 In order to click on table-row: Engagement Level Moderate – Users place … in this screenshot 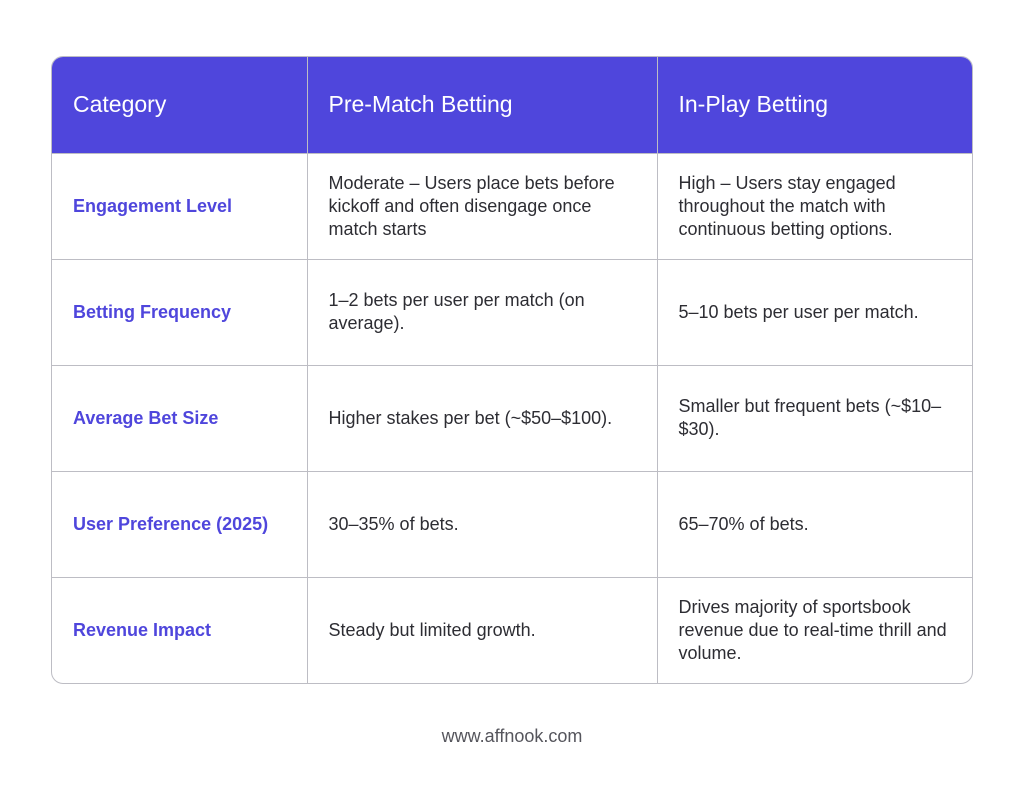, I will do `click(512, 205)`.